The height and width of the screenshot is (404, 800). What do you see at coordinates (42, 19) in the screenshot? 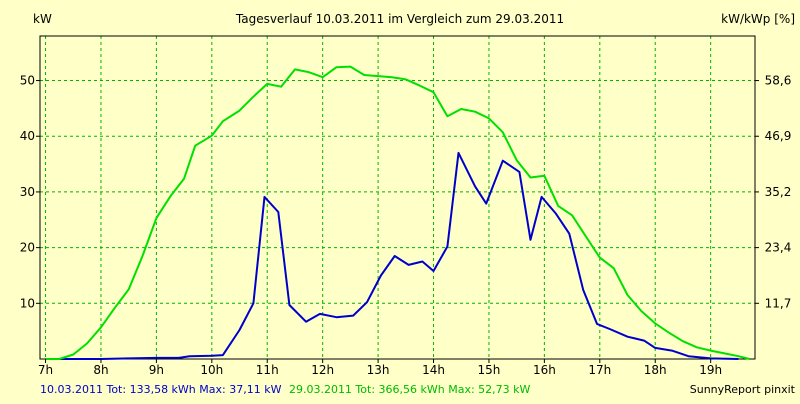
I see `y-axis-left-label: kW` at bounding box center [42, 19].